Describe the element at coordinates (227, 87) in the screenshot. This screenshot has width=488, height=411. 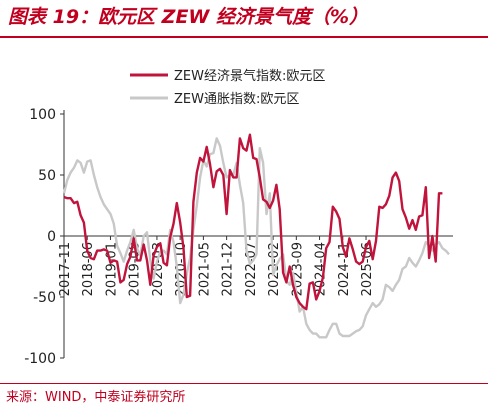
I see `legend: ZEW经济景气指数:欧元区 ZEW通胀指数:欧元区` at that location.